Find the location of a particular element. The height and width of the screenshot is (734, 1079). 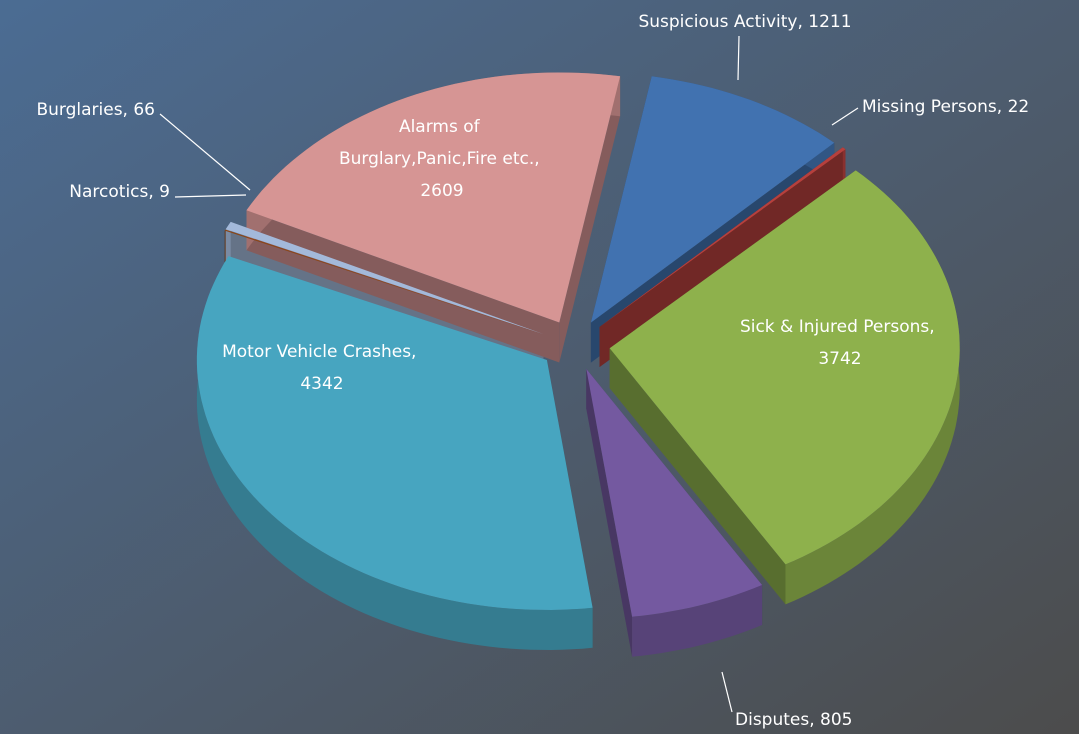

data-label: Burglaries, 66 is located at coordinates (95, 110).